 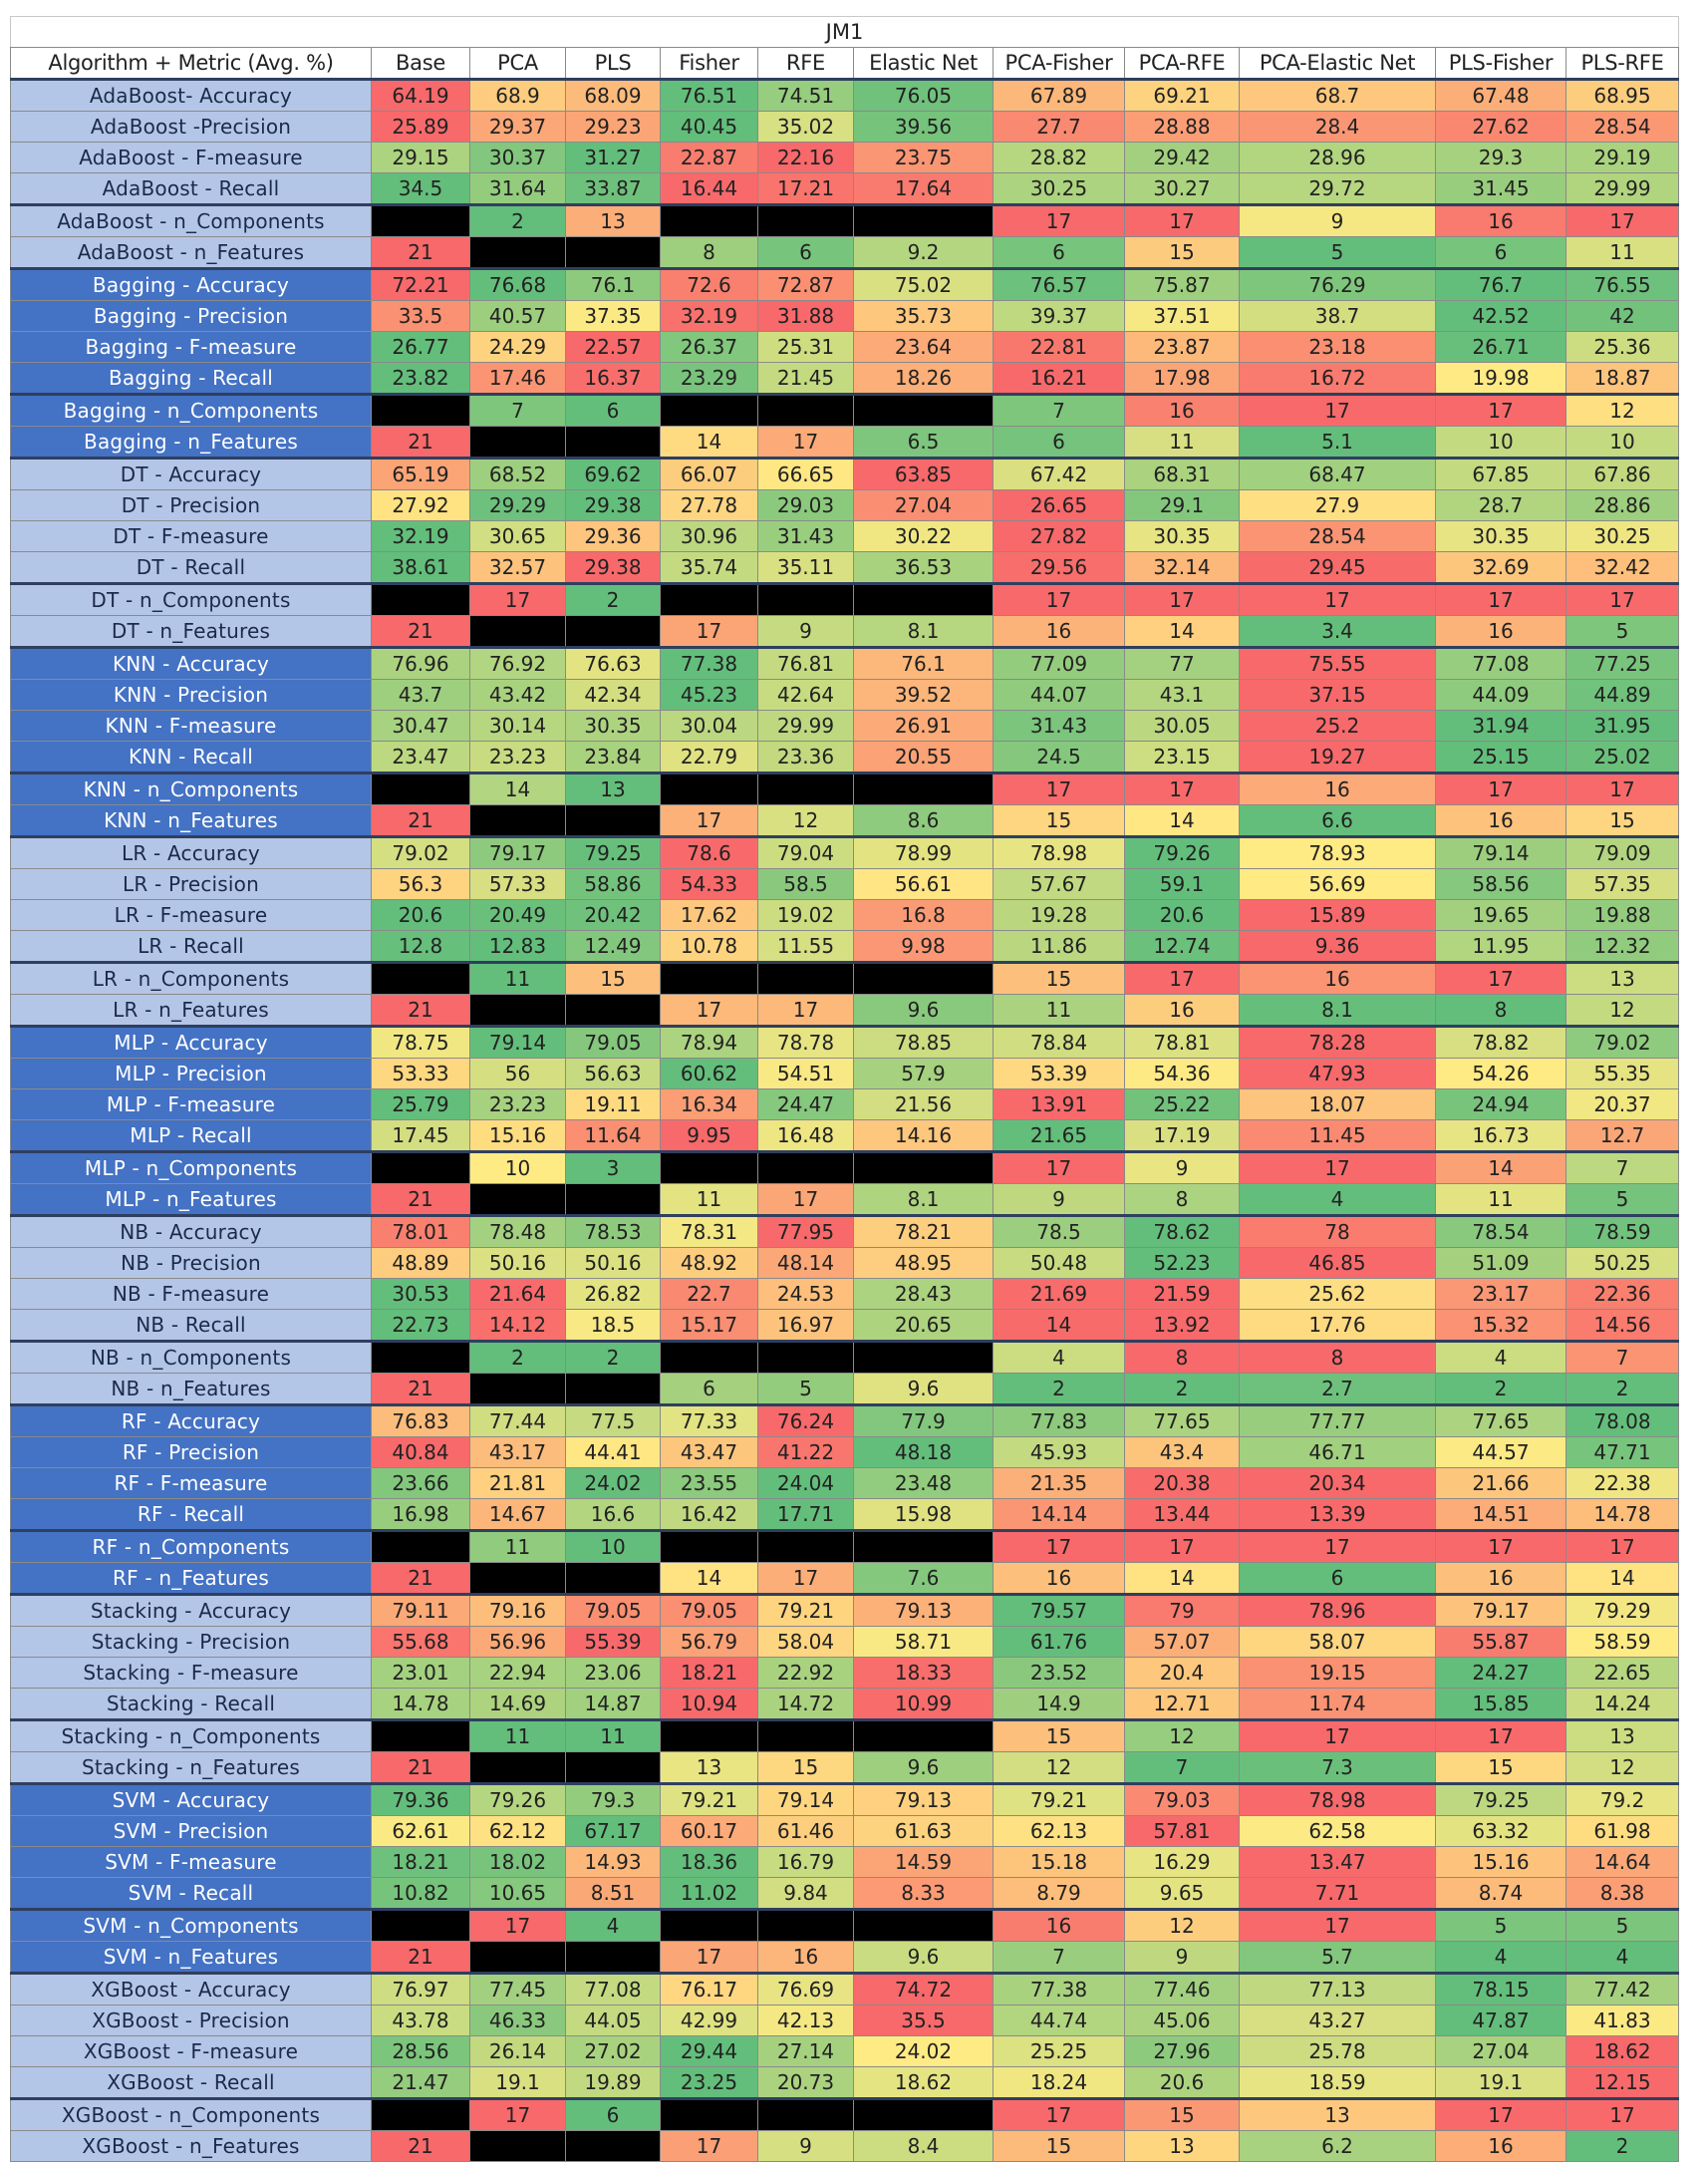 What do you see at coordinates (923, 347) in the screenshot?
I see `value-cell: 23.64` at bounding box center [923, 347].